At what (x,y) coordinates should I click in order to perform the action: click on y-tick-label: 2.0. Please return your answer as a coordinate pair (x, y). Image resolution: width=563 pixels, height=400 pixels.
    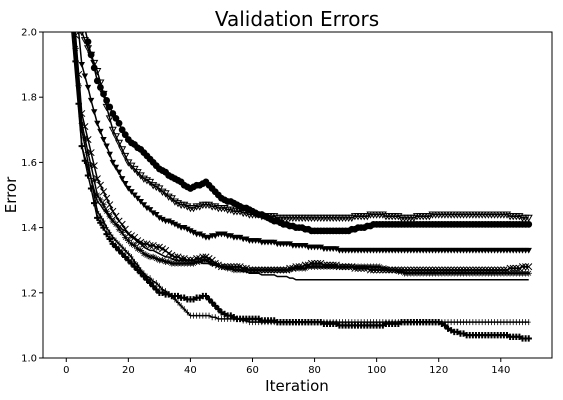
    Looking at the image, I should click on (29, 33).